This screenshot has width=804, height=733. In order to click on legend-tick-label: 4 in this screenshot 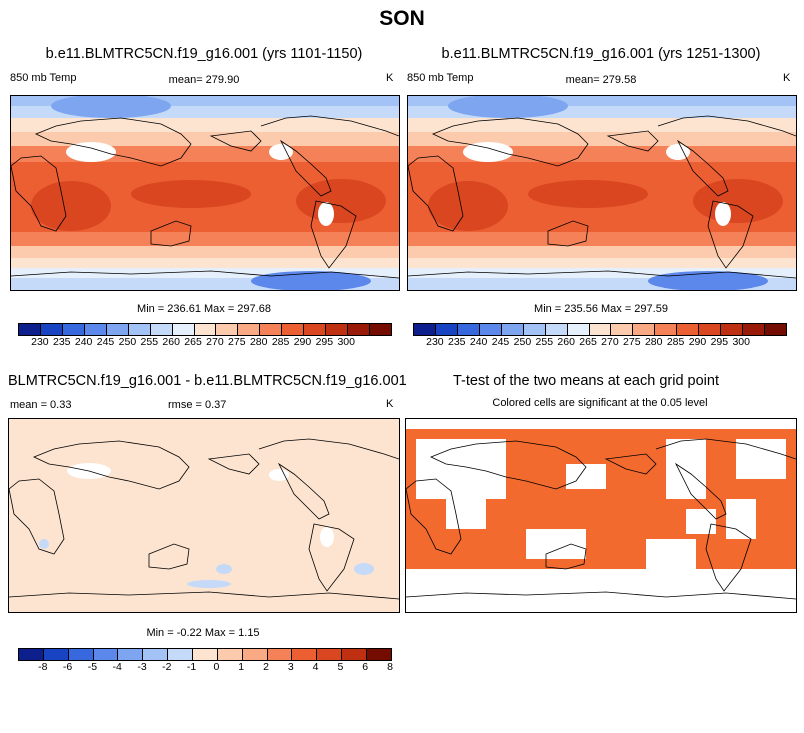, I will do `click(315, 667)`.